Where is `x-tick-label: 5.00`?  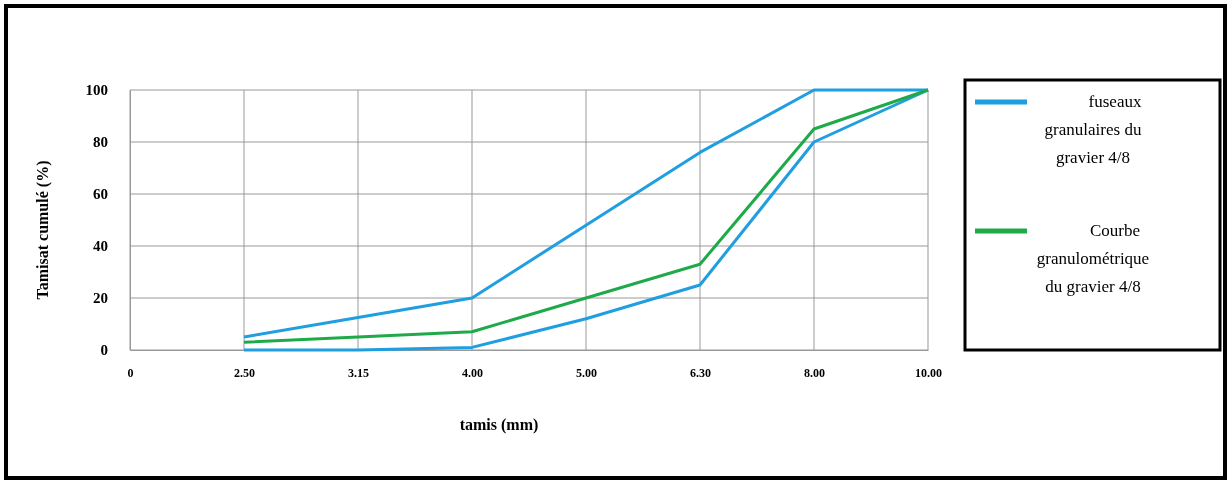
x-tick-label: 5.00 is located at coordinates (586, 372).